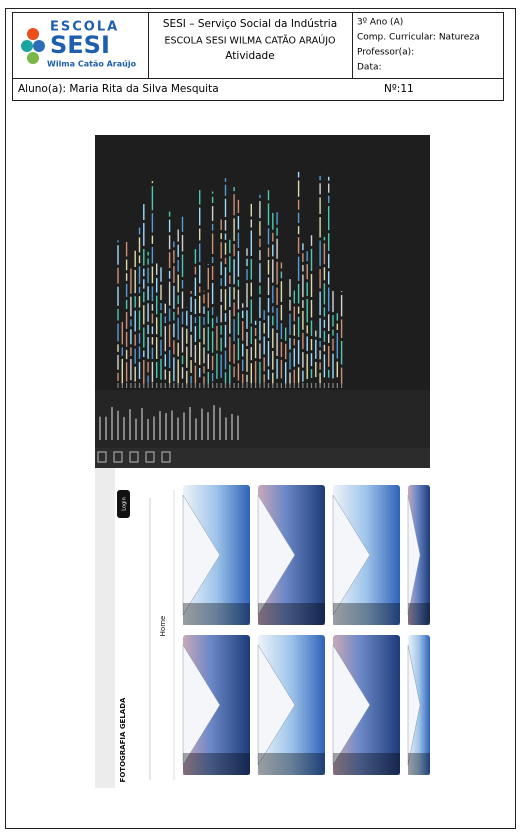 This screenshot has width=521, height=837. I want to click on browser-toolbar, so click(105, 628).